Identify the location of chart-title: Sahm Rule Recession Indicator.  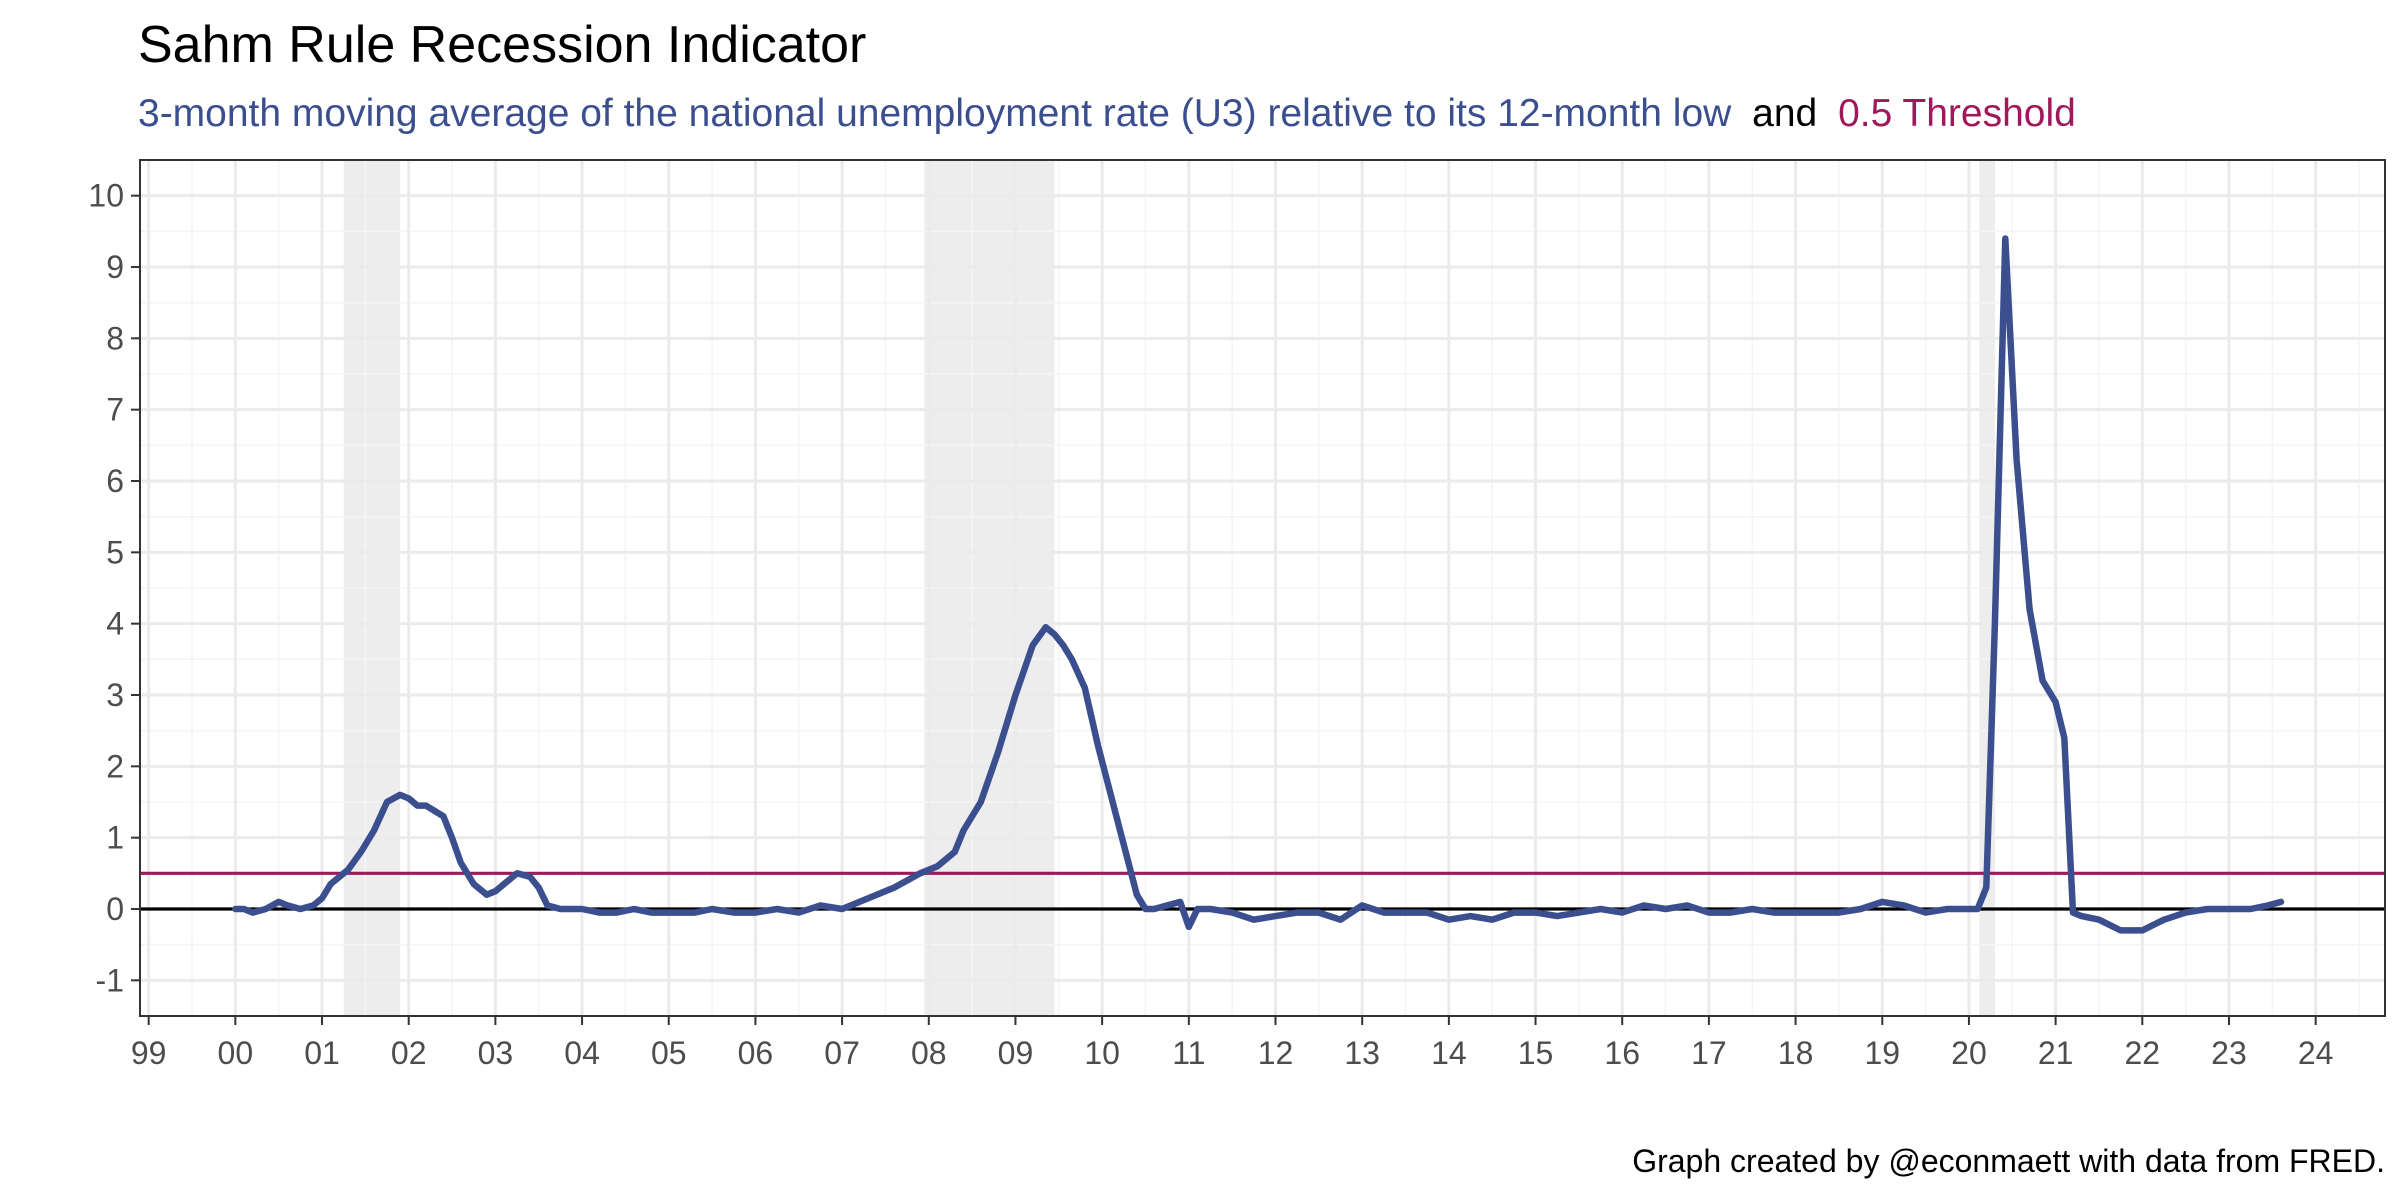
(502, 45).